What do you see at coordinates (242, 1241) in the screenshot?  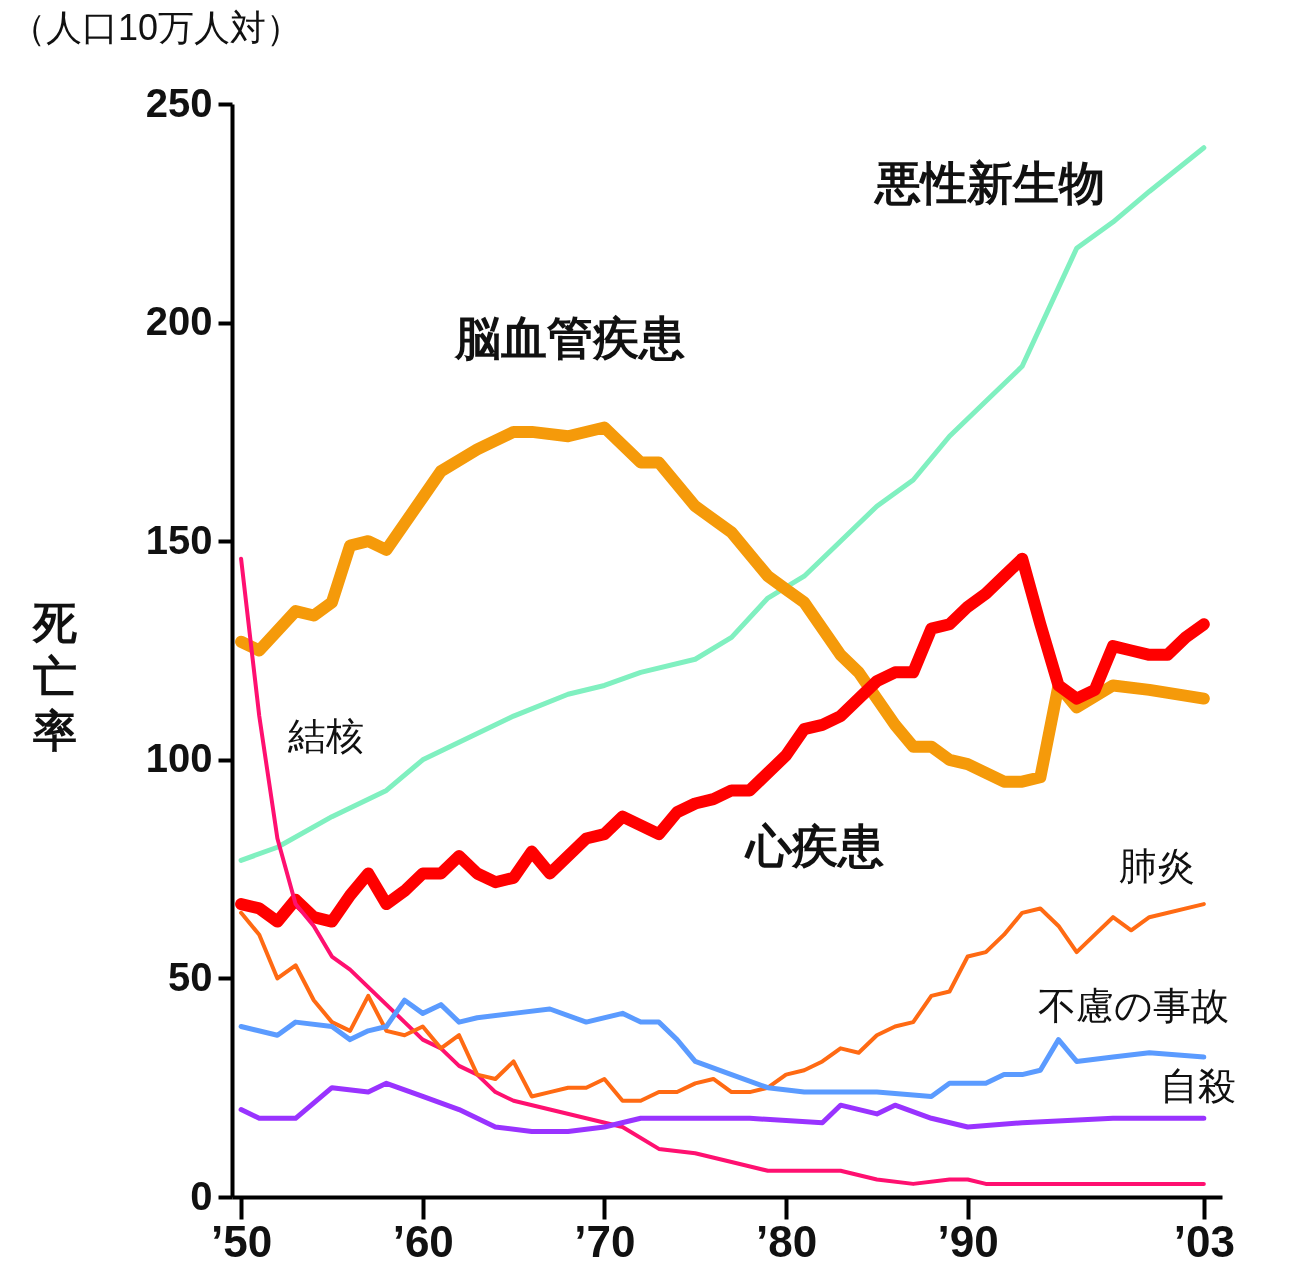 I see `x-tick-label: ’50` at bounding box center [242, 1241].